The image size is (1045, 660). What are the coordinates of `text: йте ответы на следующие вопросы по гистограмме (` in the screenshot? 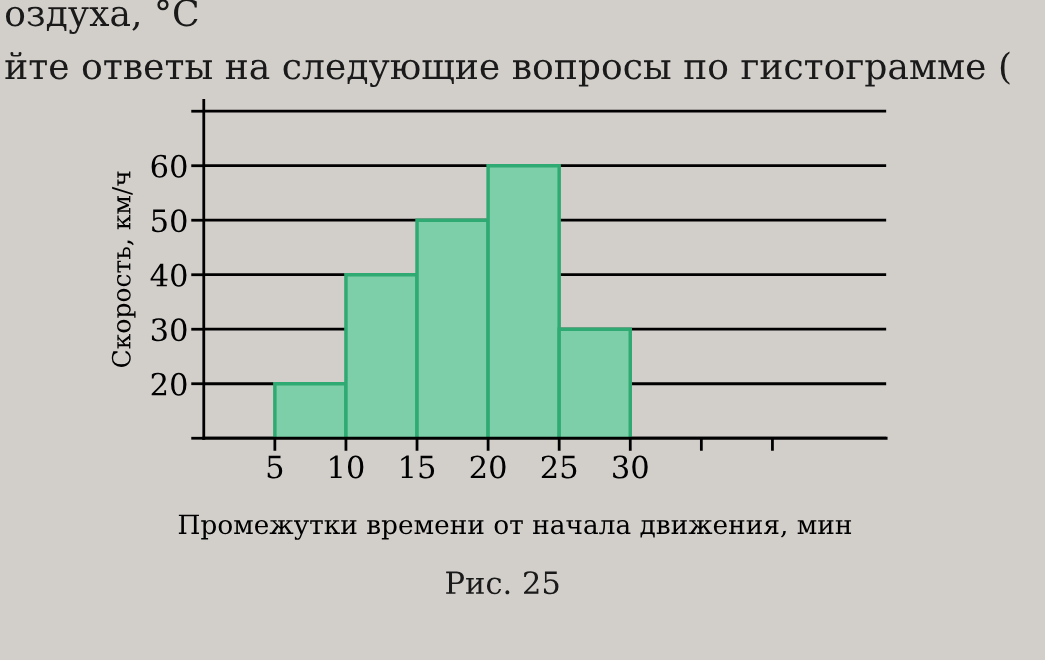 It's located at (507, 69).